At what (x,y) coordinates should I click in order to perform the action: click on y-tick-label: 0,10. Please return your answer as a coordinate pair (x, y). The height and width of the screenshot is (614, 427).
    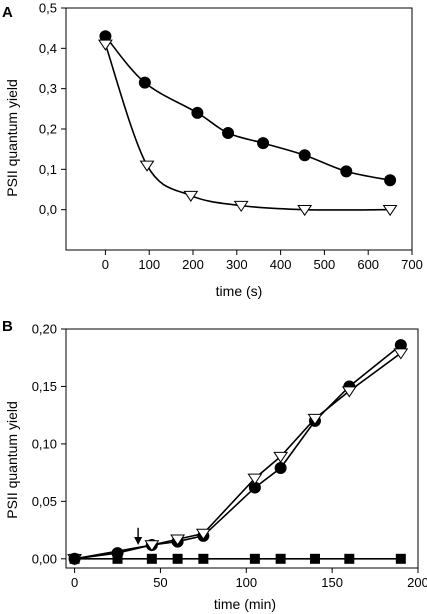
    Looking at the image, I should click on (44, 443).